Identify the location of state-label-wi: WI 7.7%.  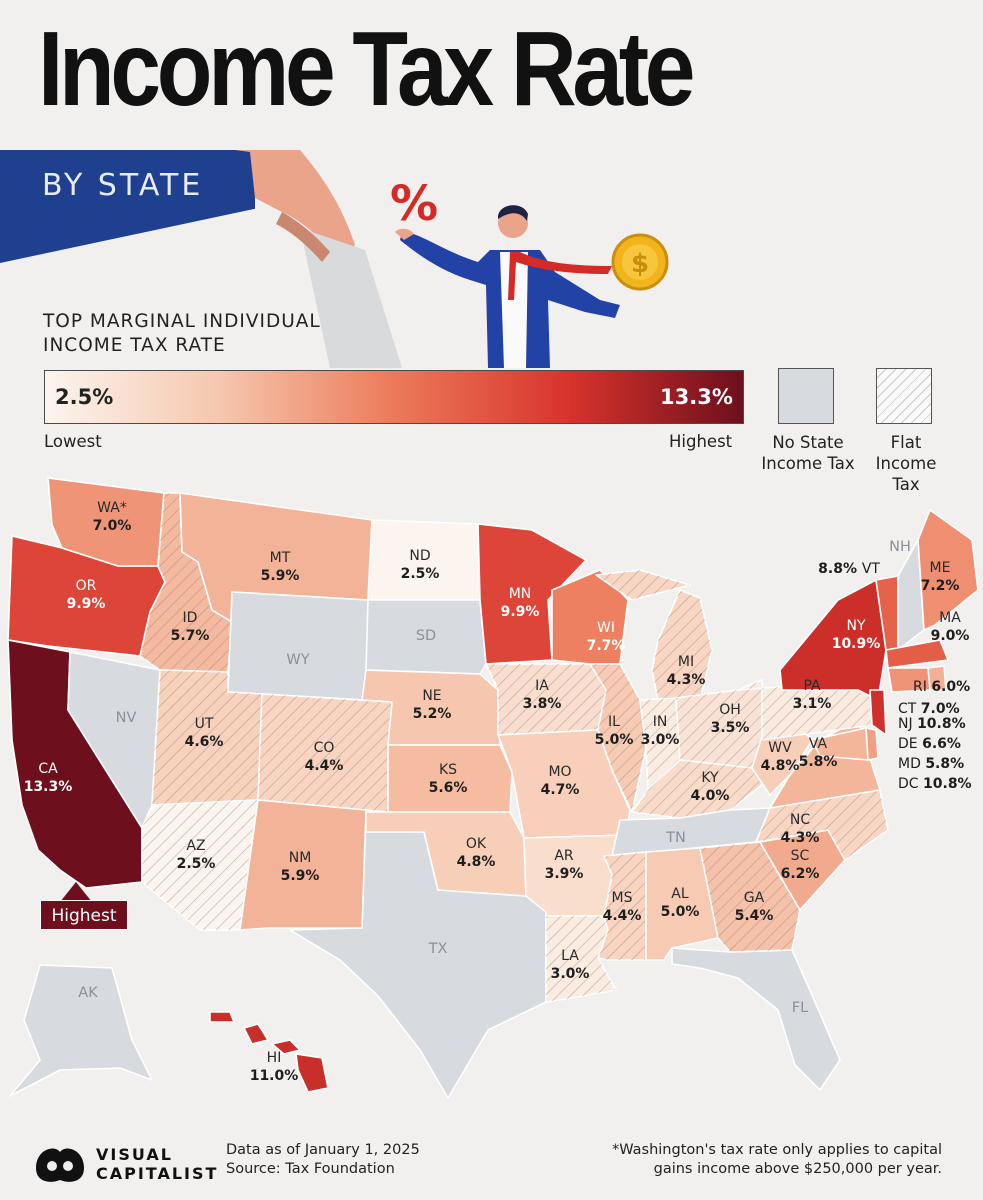
(606, 637).